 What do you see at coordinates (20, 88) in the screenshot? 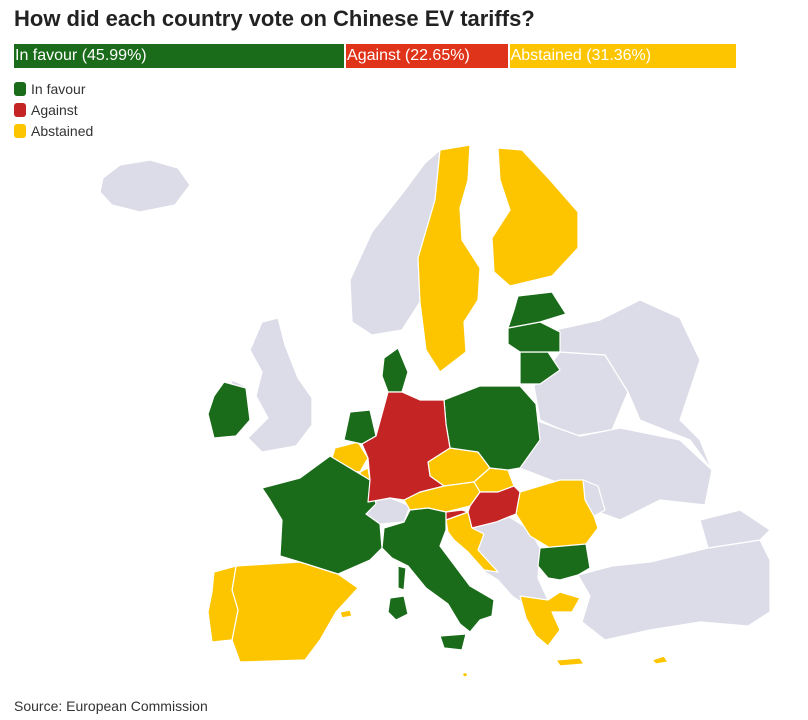
I see `legend-swatch-in-favour` at bounding box center [20, 88].